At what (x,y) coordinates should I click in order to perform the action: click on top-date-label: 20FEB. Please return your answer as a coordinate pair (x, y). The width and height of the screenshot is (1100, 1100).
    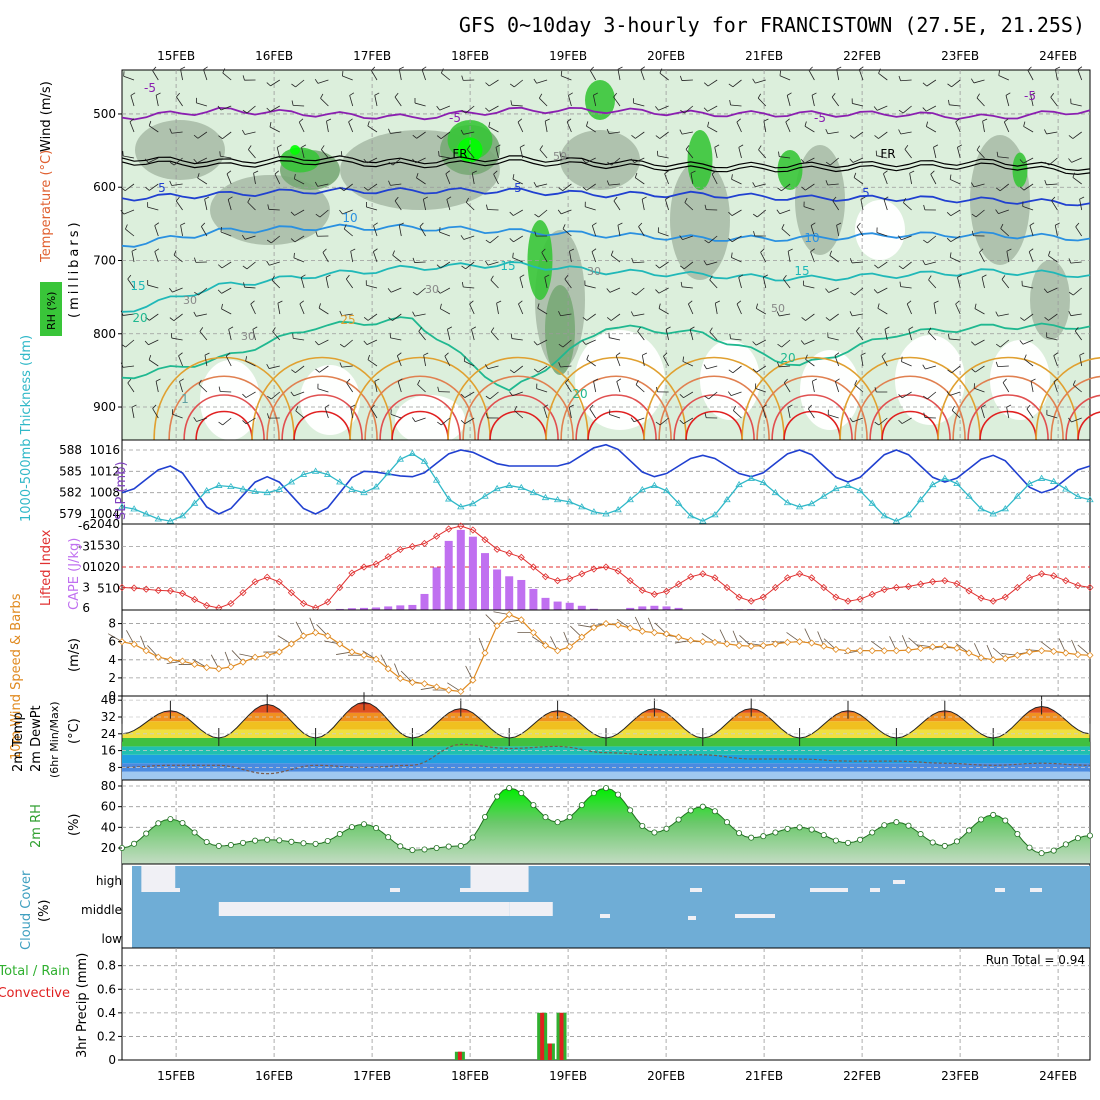
    Looking at the image, I should click on (666, 56).